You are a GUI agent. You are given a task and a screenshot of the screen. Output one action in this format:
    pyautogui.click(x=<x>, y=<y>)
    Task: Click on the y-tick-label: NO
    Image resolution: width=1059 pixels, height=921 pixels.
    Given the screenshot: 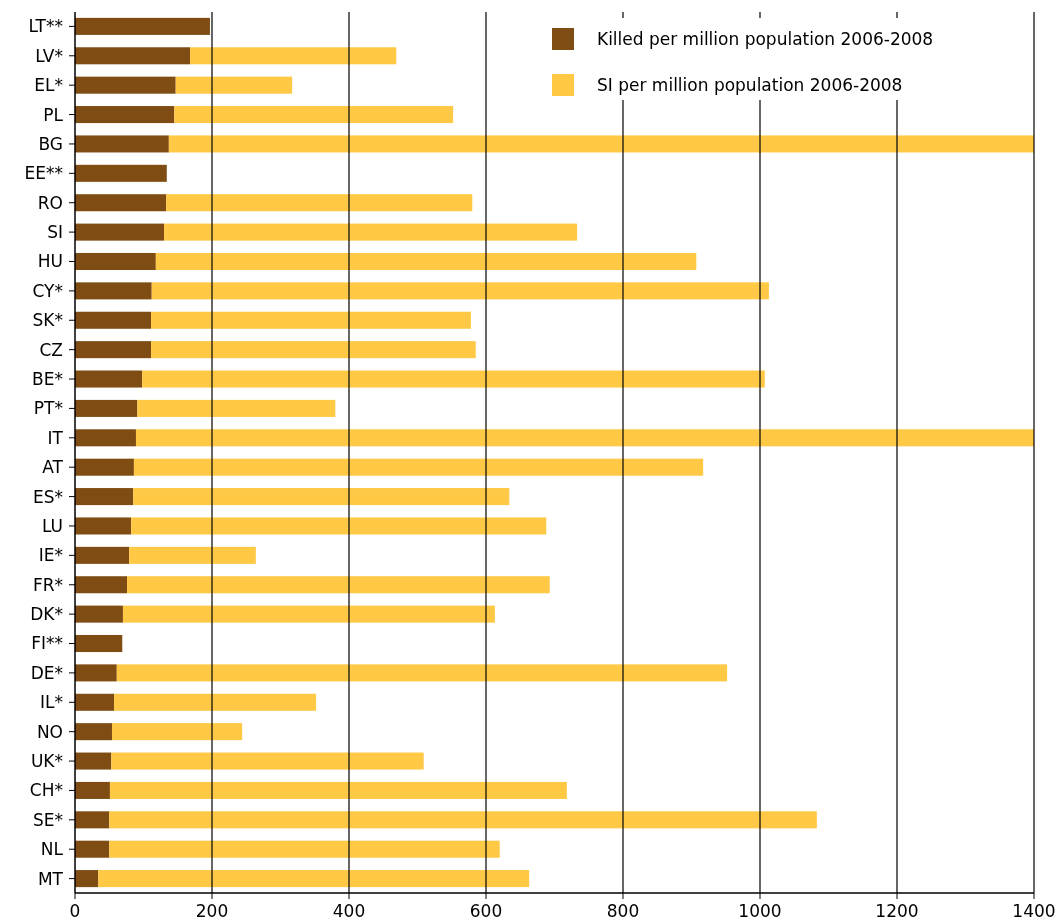 What is the action you would take?
    pyautogui.click(x=49, y=731)
    